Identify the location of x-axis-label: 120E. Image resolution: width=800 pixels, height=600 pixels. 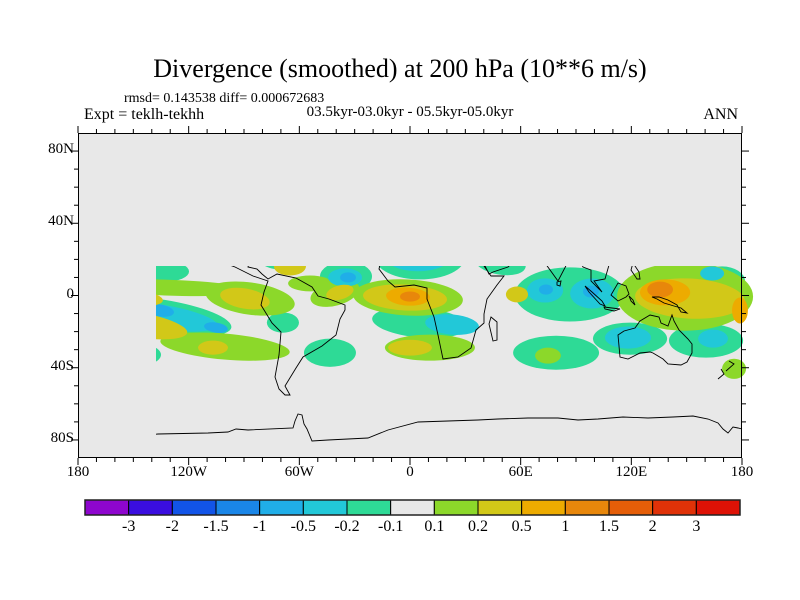
(631, 472).